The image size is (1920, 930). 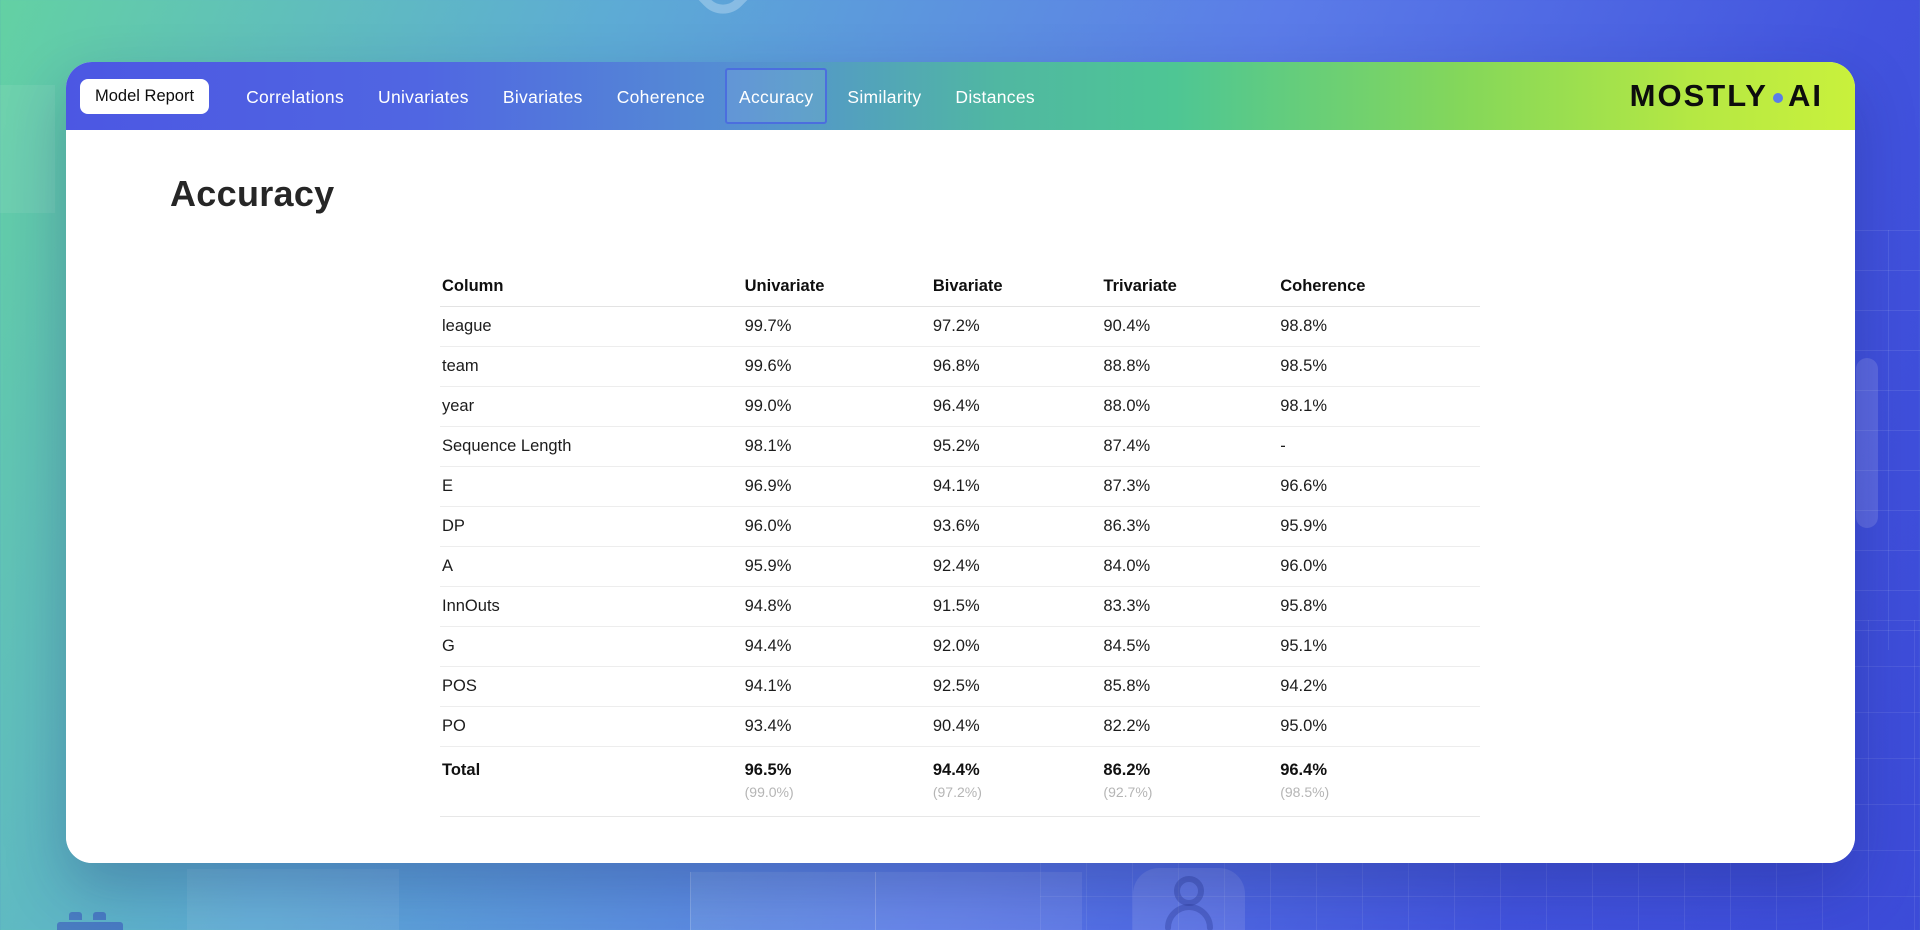 What do you see at coordinates (884, 97) in the screenshot?
I see `nav-tab-similarity: Similarity` at bounding box center [884, 97].